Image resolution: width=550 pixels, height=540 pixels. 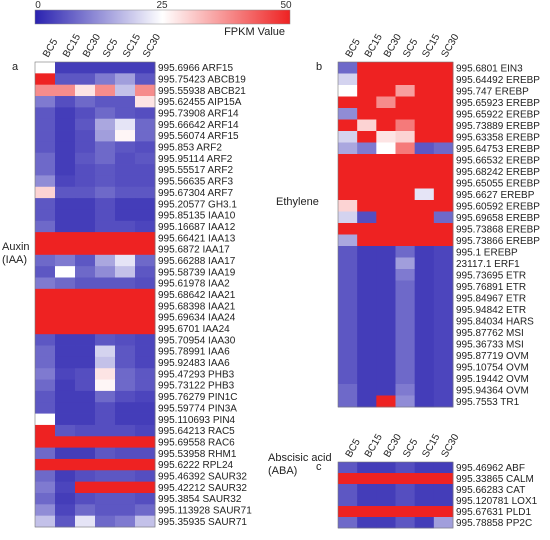 What do you see at coordinates (202, 91) in the screenshot?
I see `row-label: 995.55938 ABCB21` at bounding box center [202, 91].